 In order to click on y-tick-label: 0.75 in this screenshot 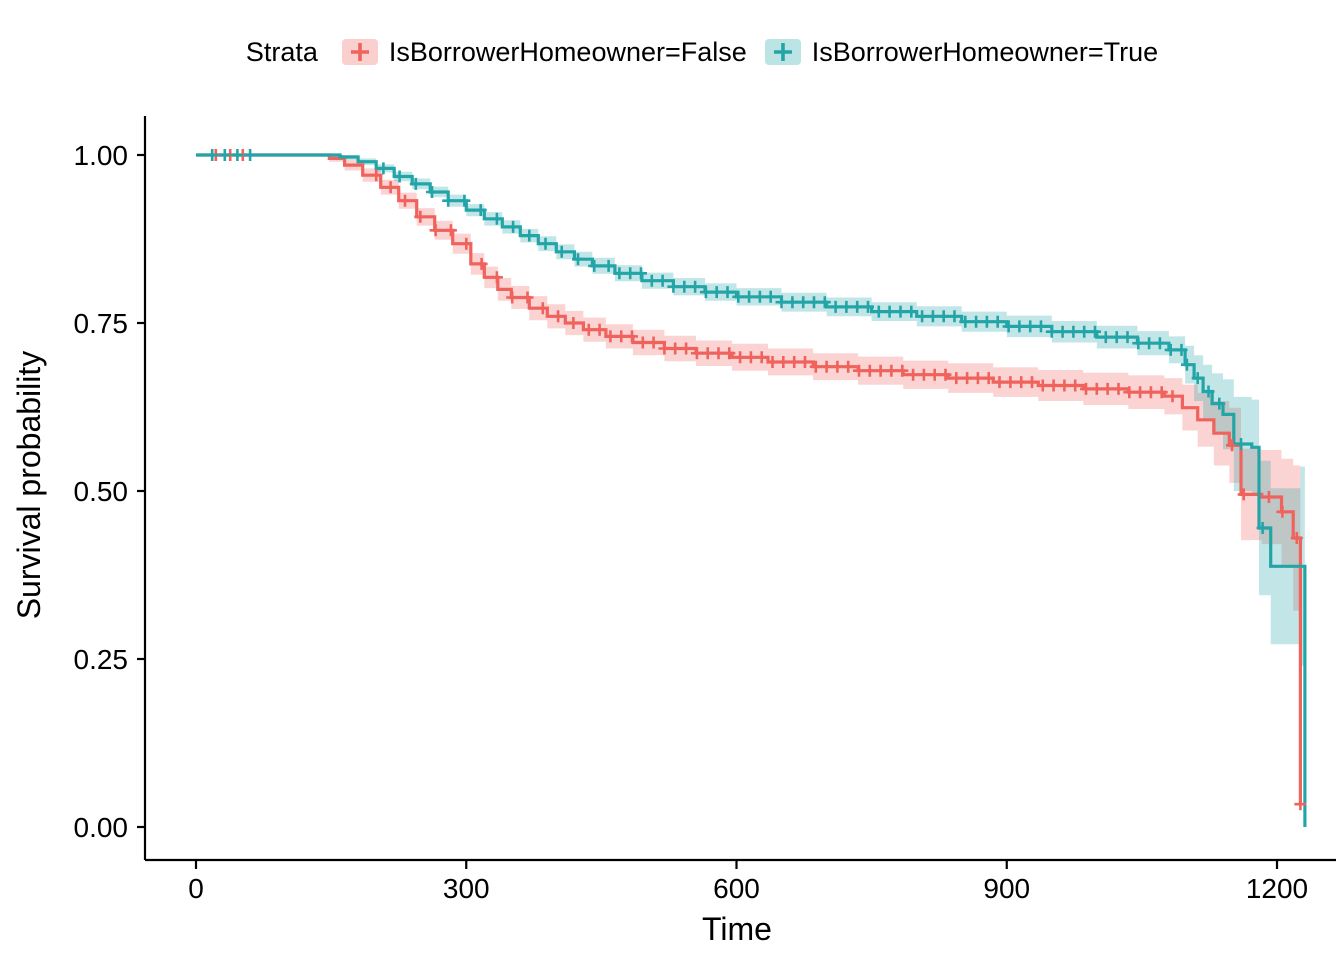, I will do `click(101, 323)`.